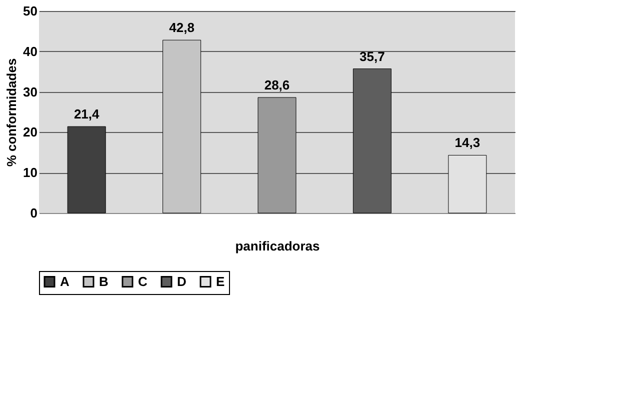 The image size is (623, 415). What do you see at coordinates (87, 114) in the screenshot?
I see `data-label: 21,4` at bounding box center [87, 114].